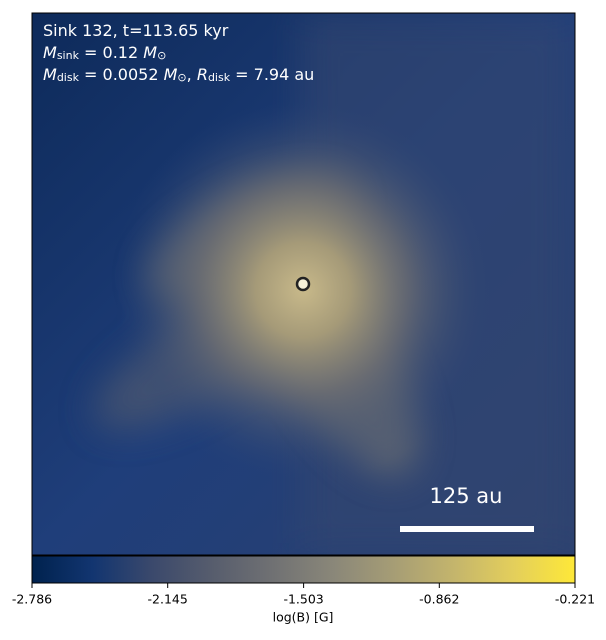 The image size is (606, 640). What do you see at coordinates (466, 496) in the screenshot?
I see `scalebar-label: 125 au` at bounding box center [466, 496].